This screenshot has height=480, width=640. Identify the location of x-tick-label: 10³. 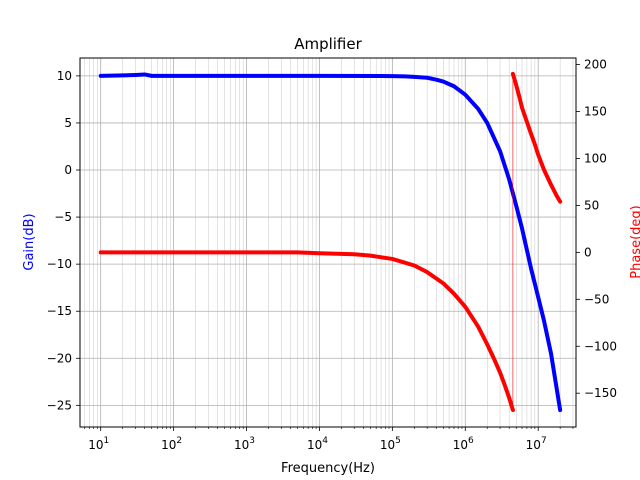
(244, 444).